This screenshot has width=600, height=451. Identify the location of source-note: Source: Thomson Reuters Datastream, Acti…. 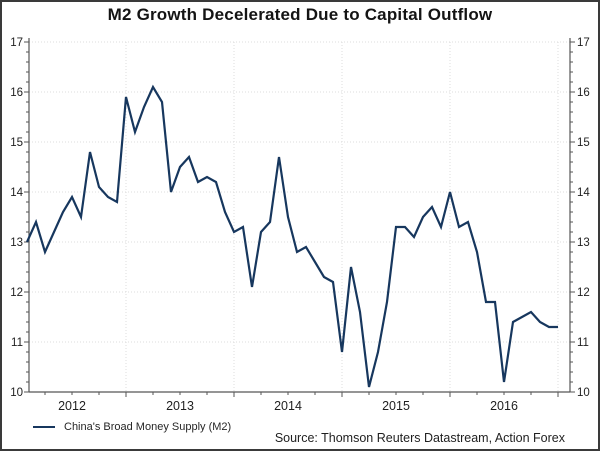
(419, 438).